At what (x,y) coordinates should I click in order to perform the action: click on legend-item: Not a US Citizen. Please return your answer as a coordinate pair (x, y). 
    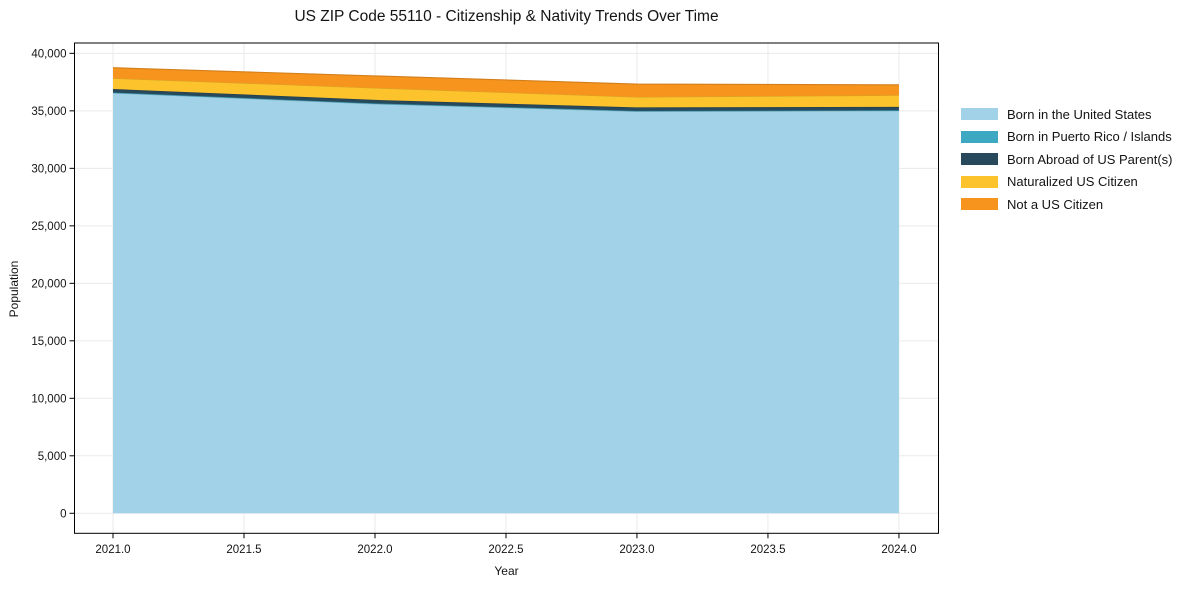
    Looking at the image, I should click on (1066, 204).